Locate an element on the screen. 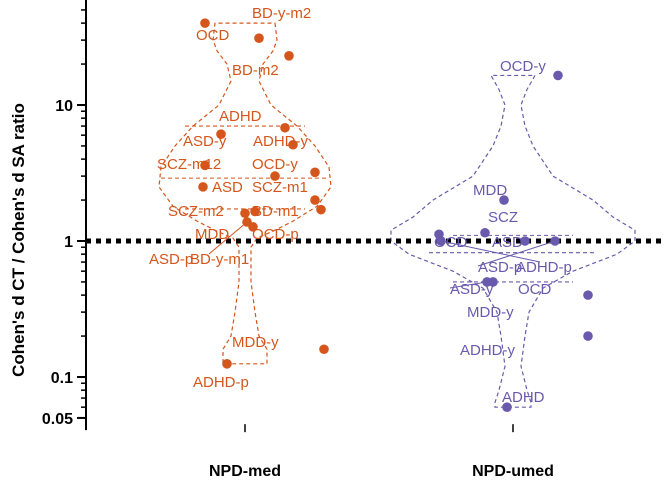 The height and width of the screenshot is (480, 672). x-tick-label: NPD-med is located at coordinates (245, 471).